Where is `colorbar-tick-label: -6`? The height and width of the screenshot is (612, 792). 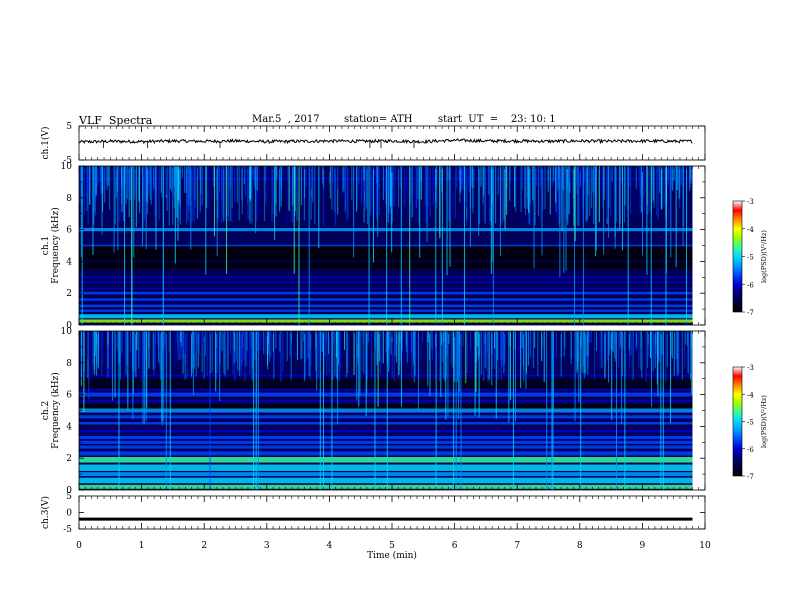 colorbar-tick-label: -6 is located at coordinates (750, 285).